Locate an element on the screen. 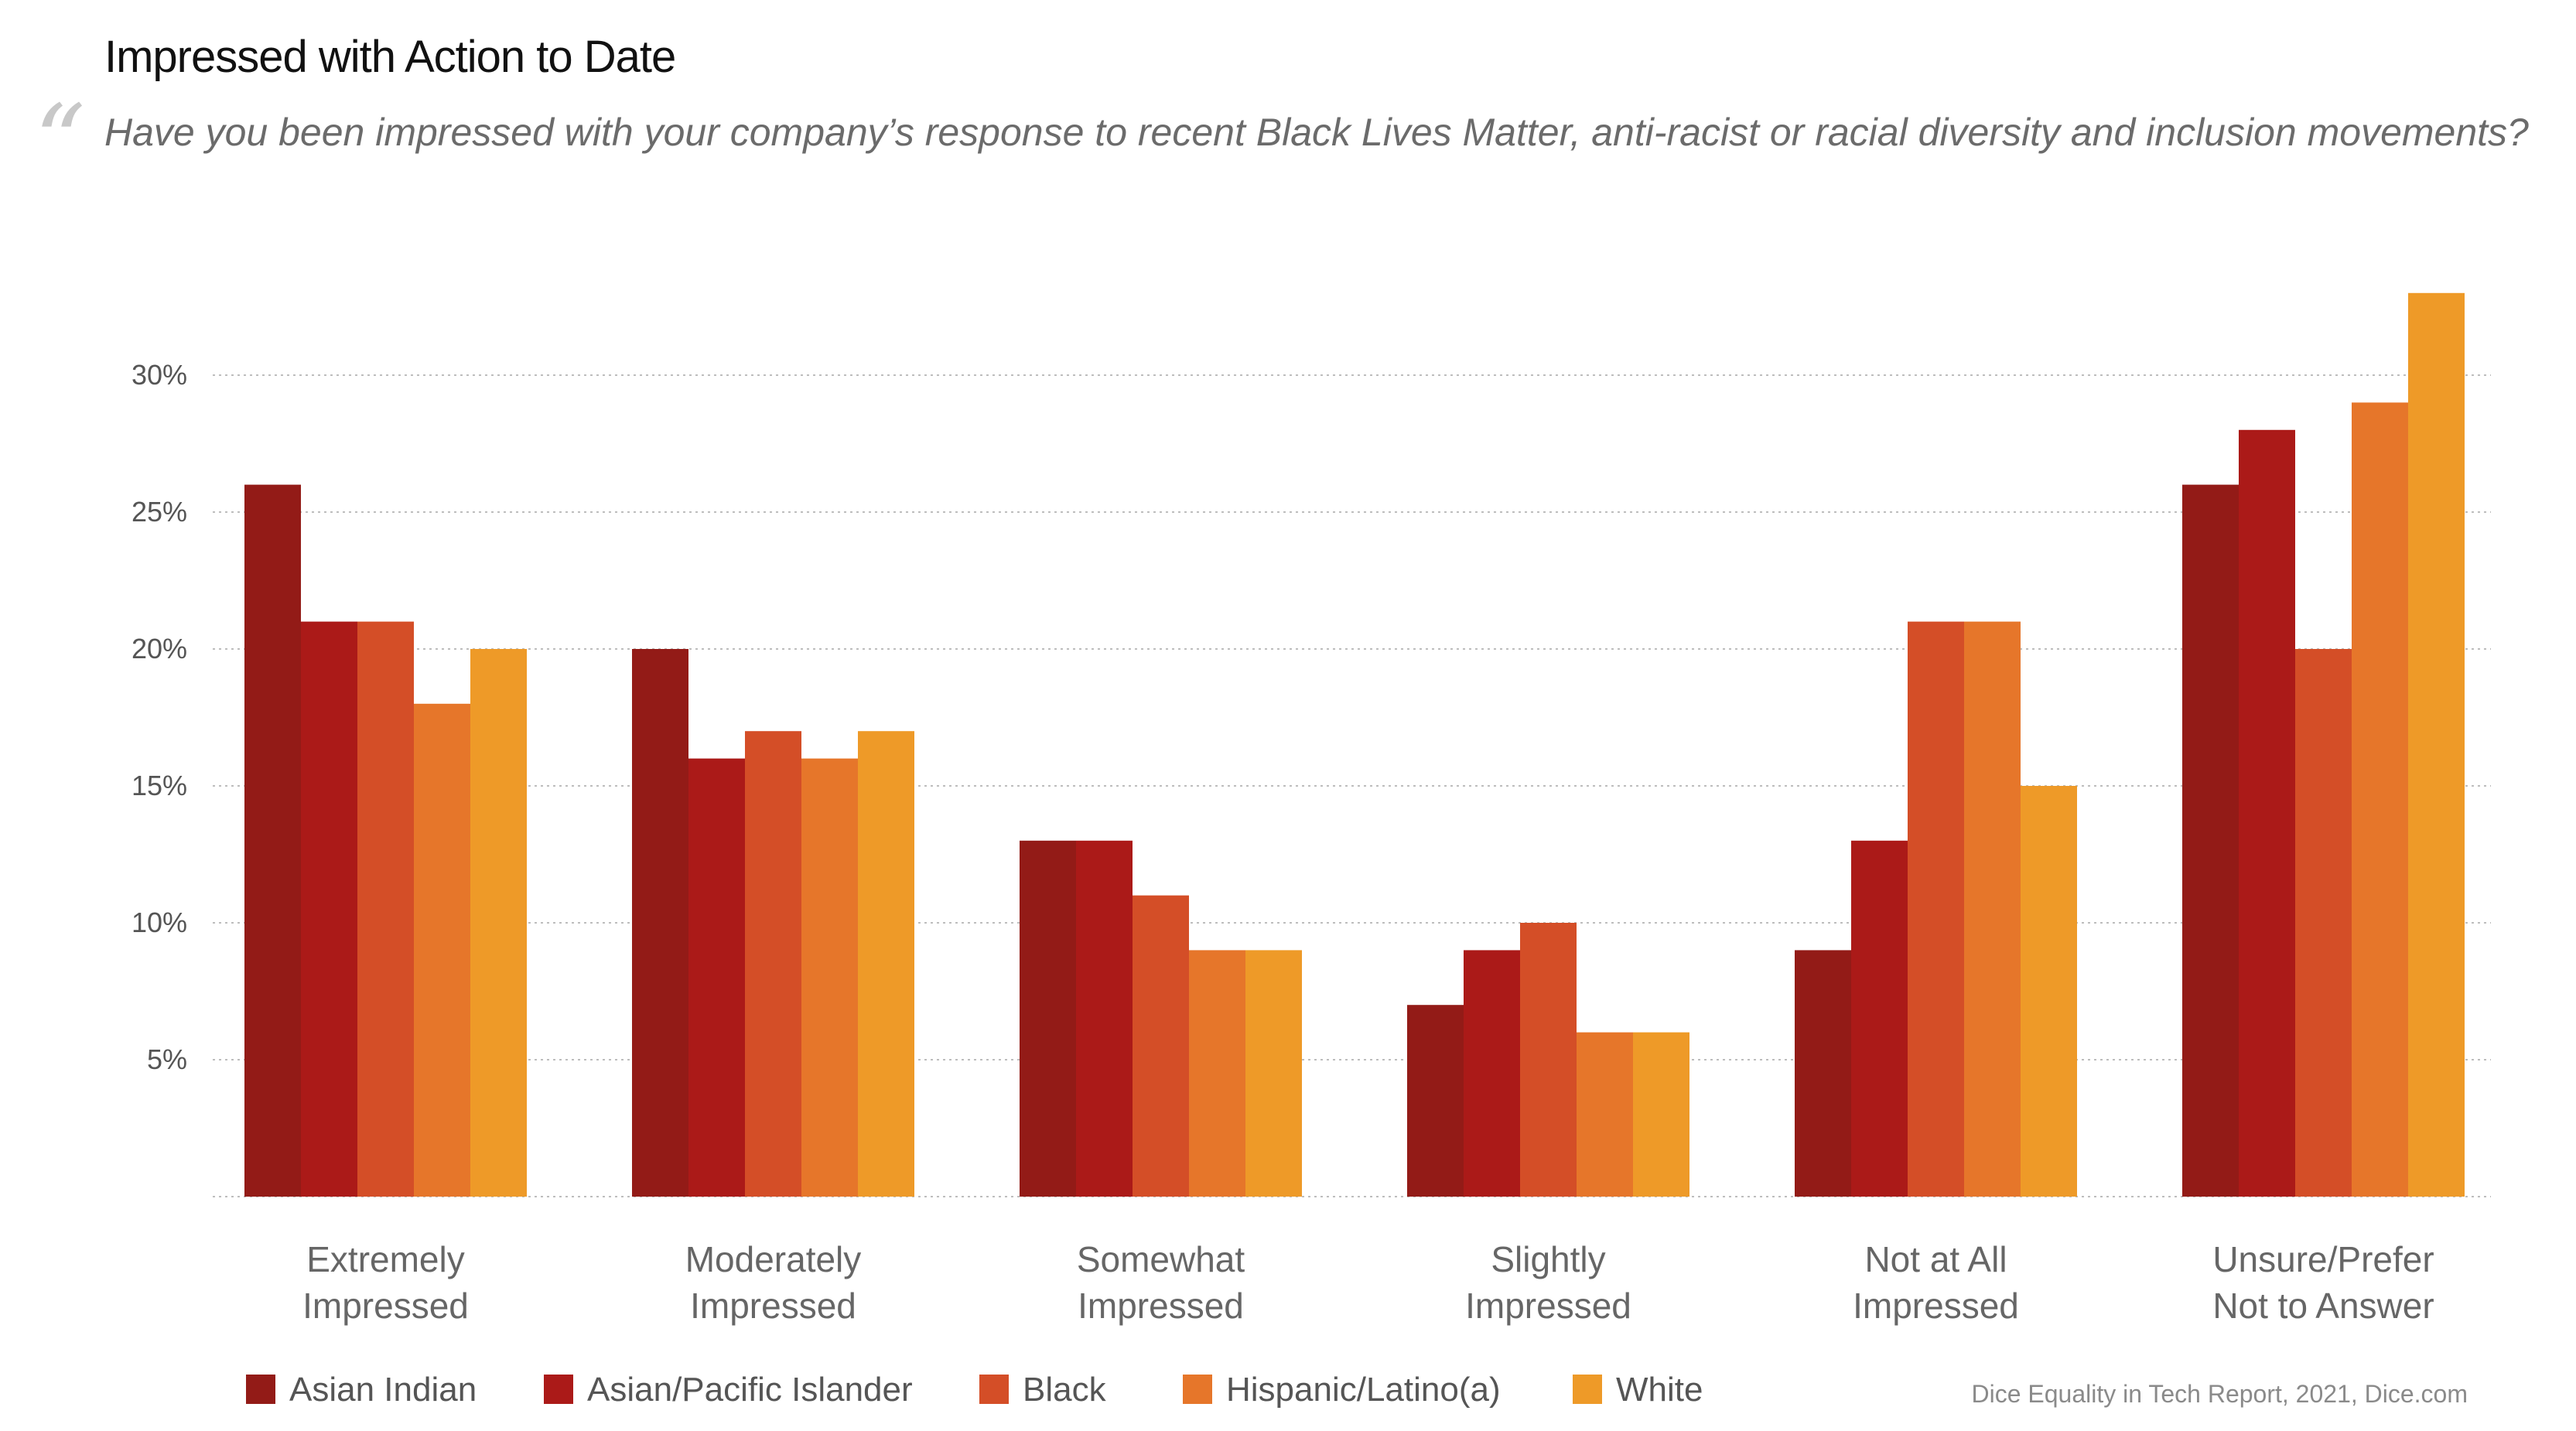 This screenshot has height=1431, width=2576. y-tick-label: 15% is located at coordinates (159, 785).